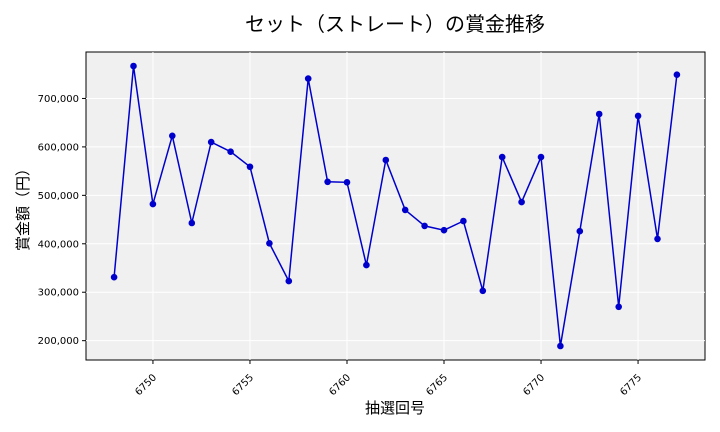 The width and height of the screenshot is (720, 432). Describe the element at coordinates (146, 385) in the screenshot. I see `x-tick-label: 6750` at that location.